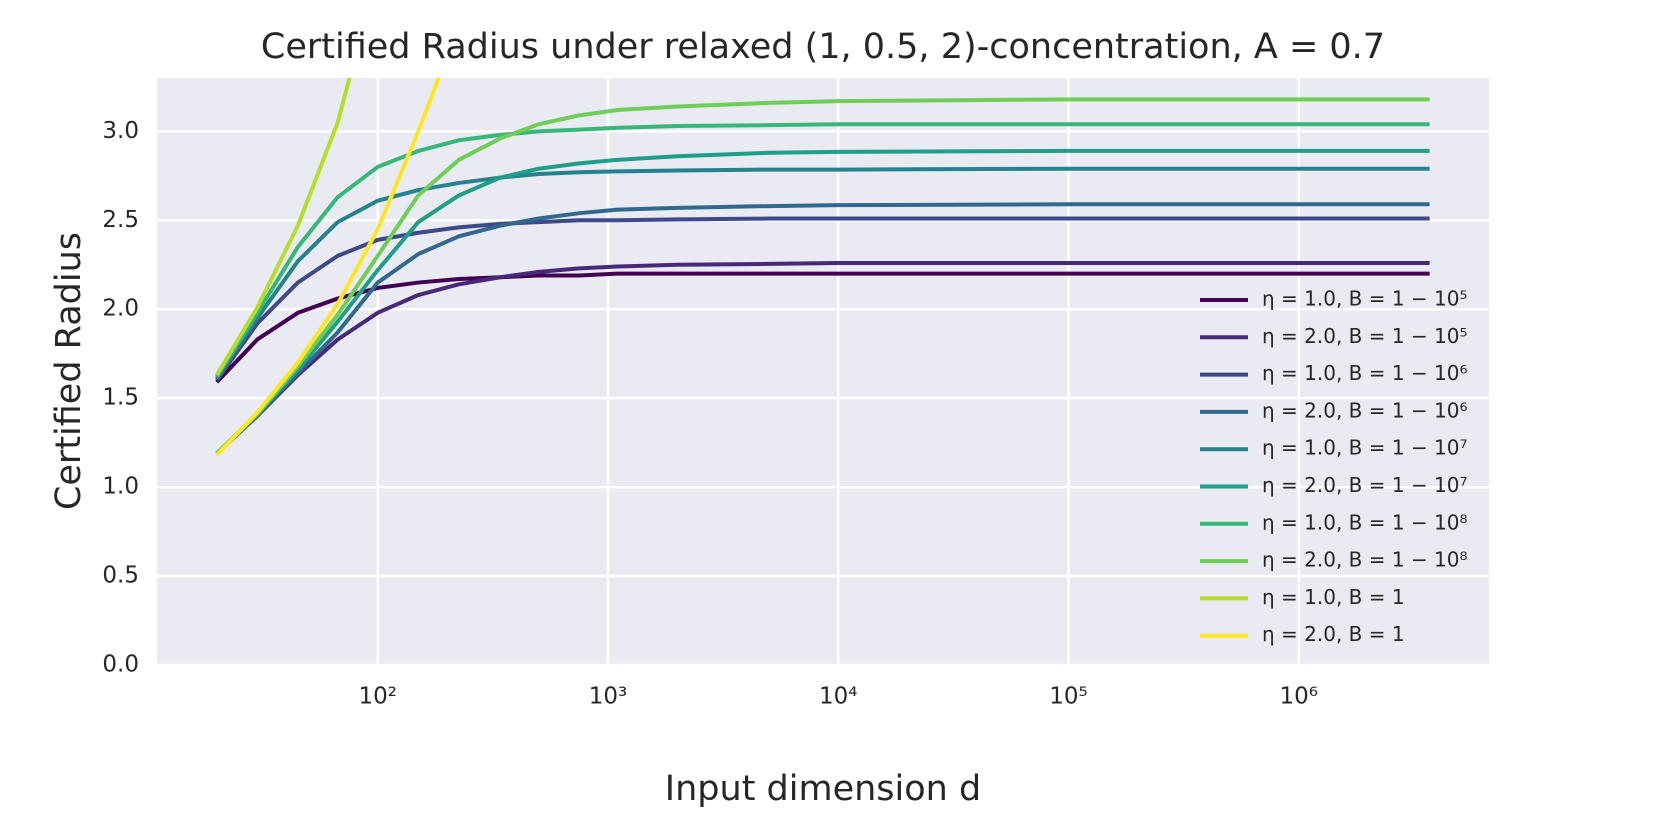 This screenshot has height=830, width=1661. I want to click on y-tick-label: 0.0, so click(120, 665).